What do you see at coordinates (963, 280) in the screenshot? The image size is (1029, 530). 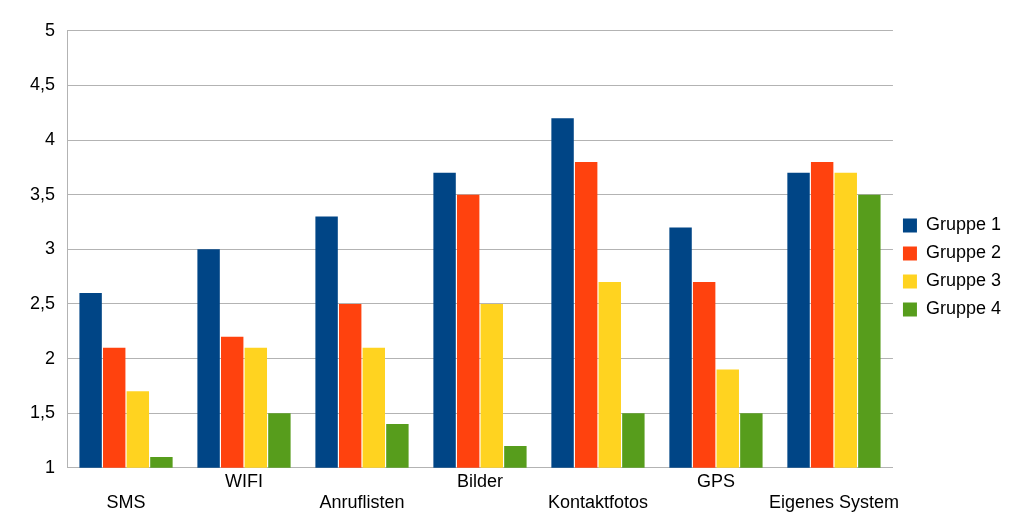 I see `legend-label: Gruppe 3` at bounding box center [963, 280].